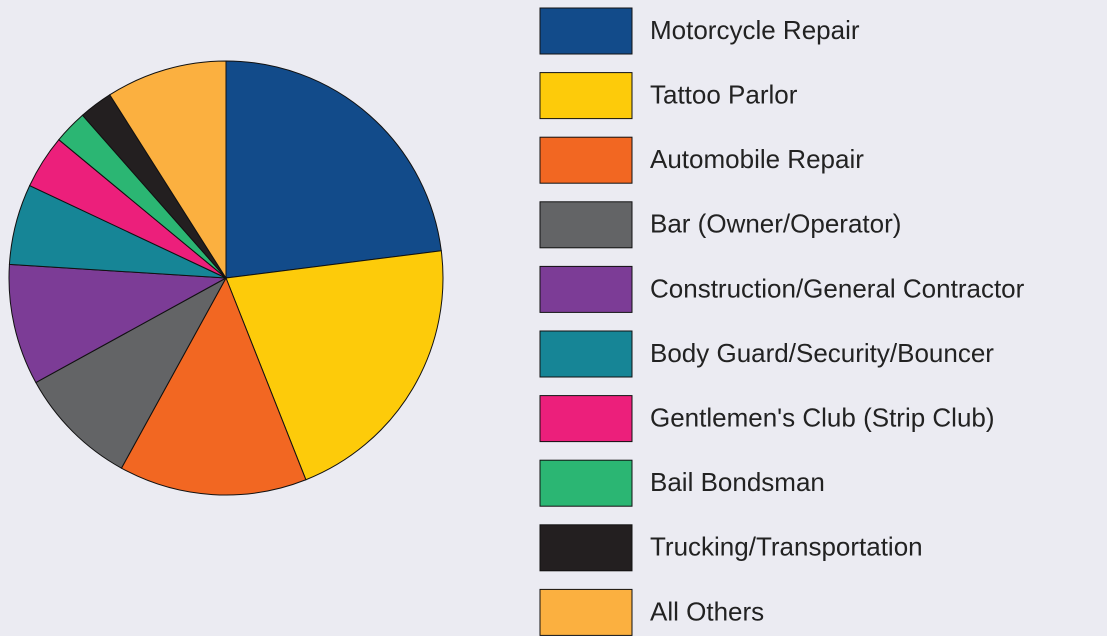 This screenshot has width=1107, height=636. What do you see at coordinates (757, 159) in the screenshot?
I see `legend-label: Automobile Repair` at bounding box center [757, 159].